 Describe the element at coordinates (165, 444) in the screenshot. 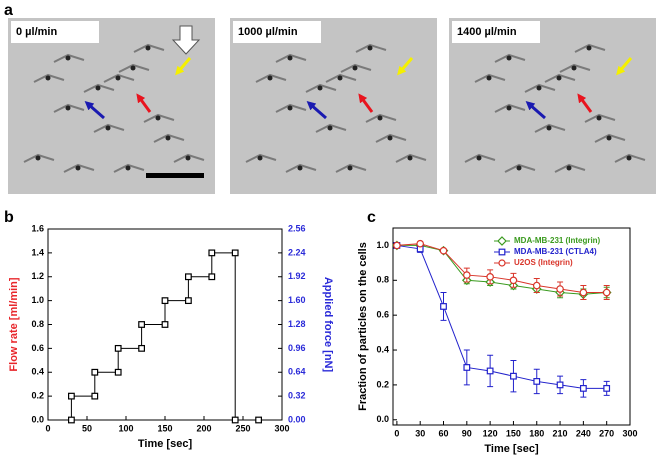

I see `x-axis-label: Time [sec]` at that location.